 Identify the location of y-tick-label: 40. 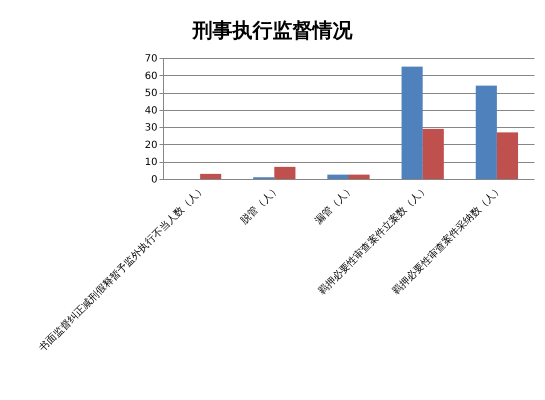
(151, 110).